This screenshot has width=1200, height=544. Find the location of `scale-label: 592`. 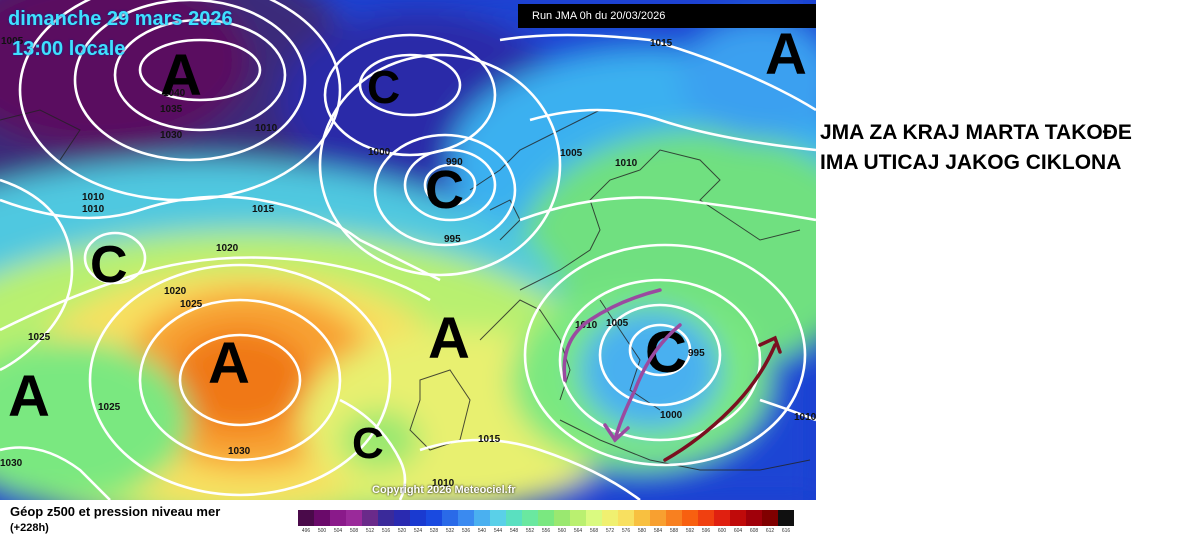

scale-label: 592 is located at coordinates (690, 531).